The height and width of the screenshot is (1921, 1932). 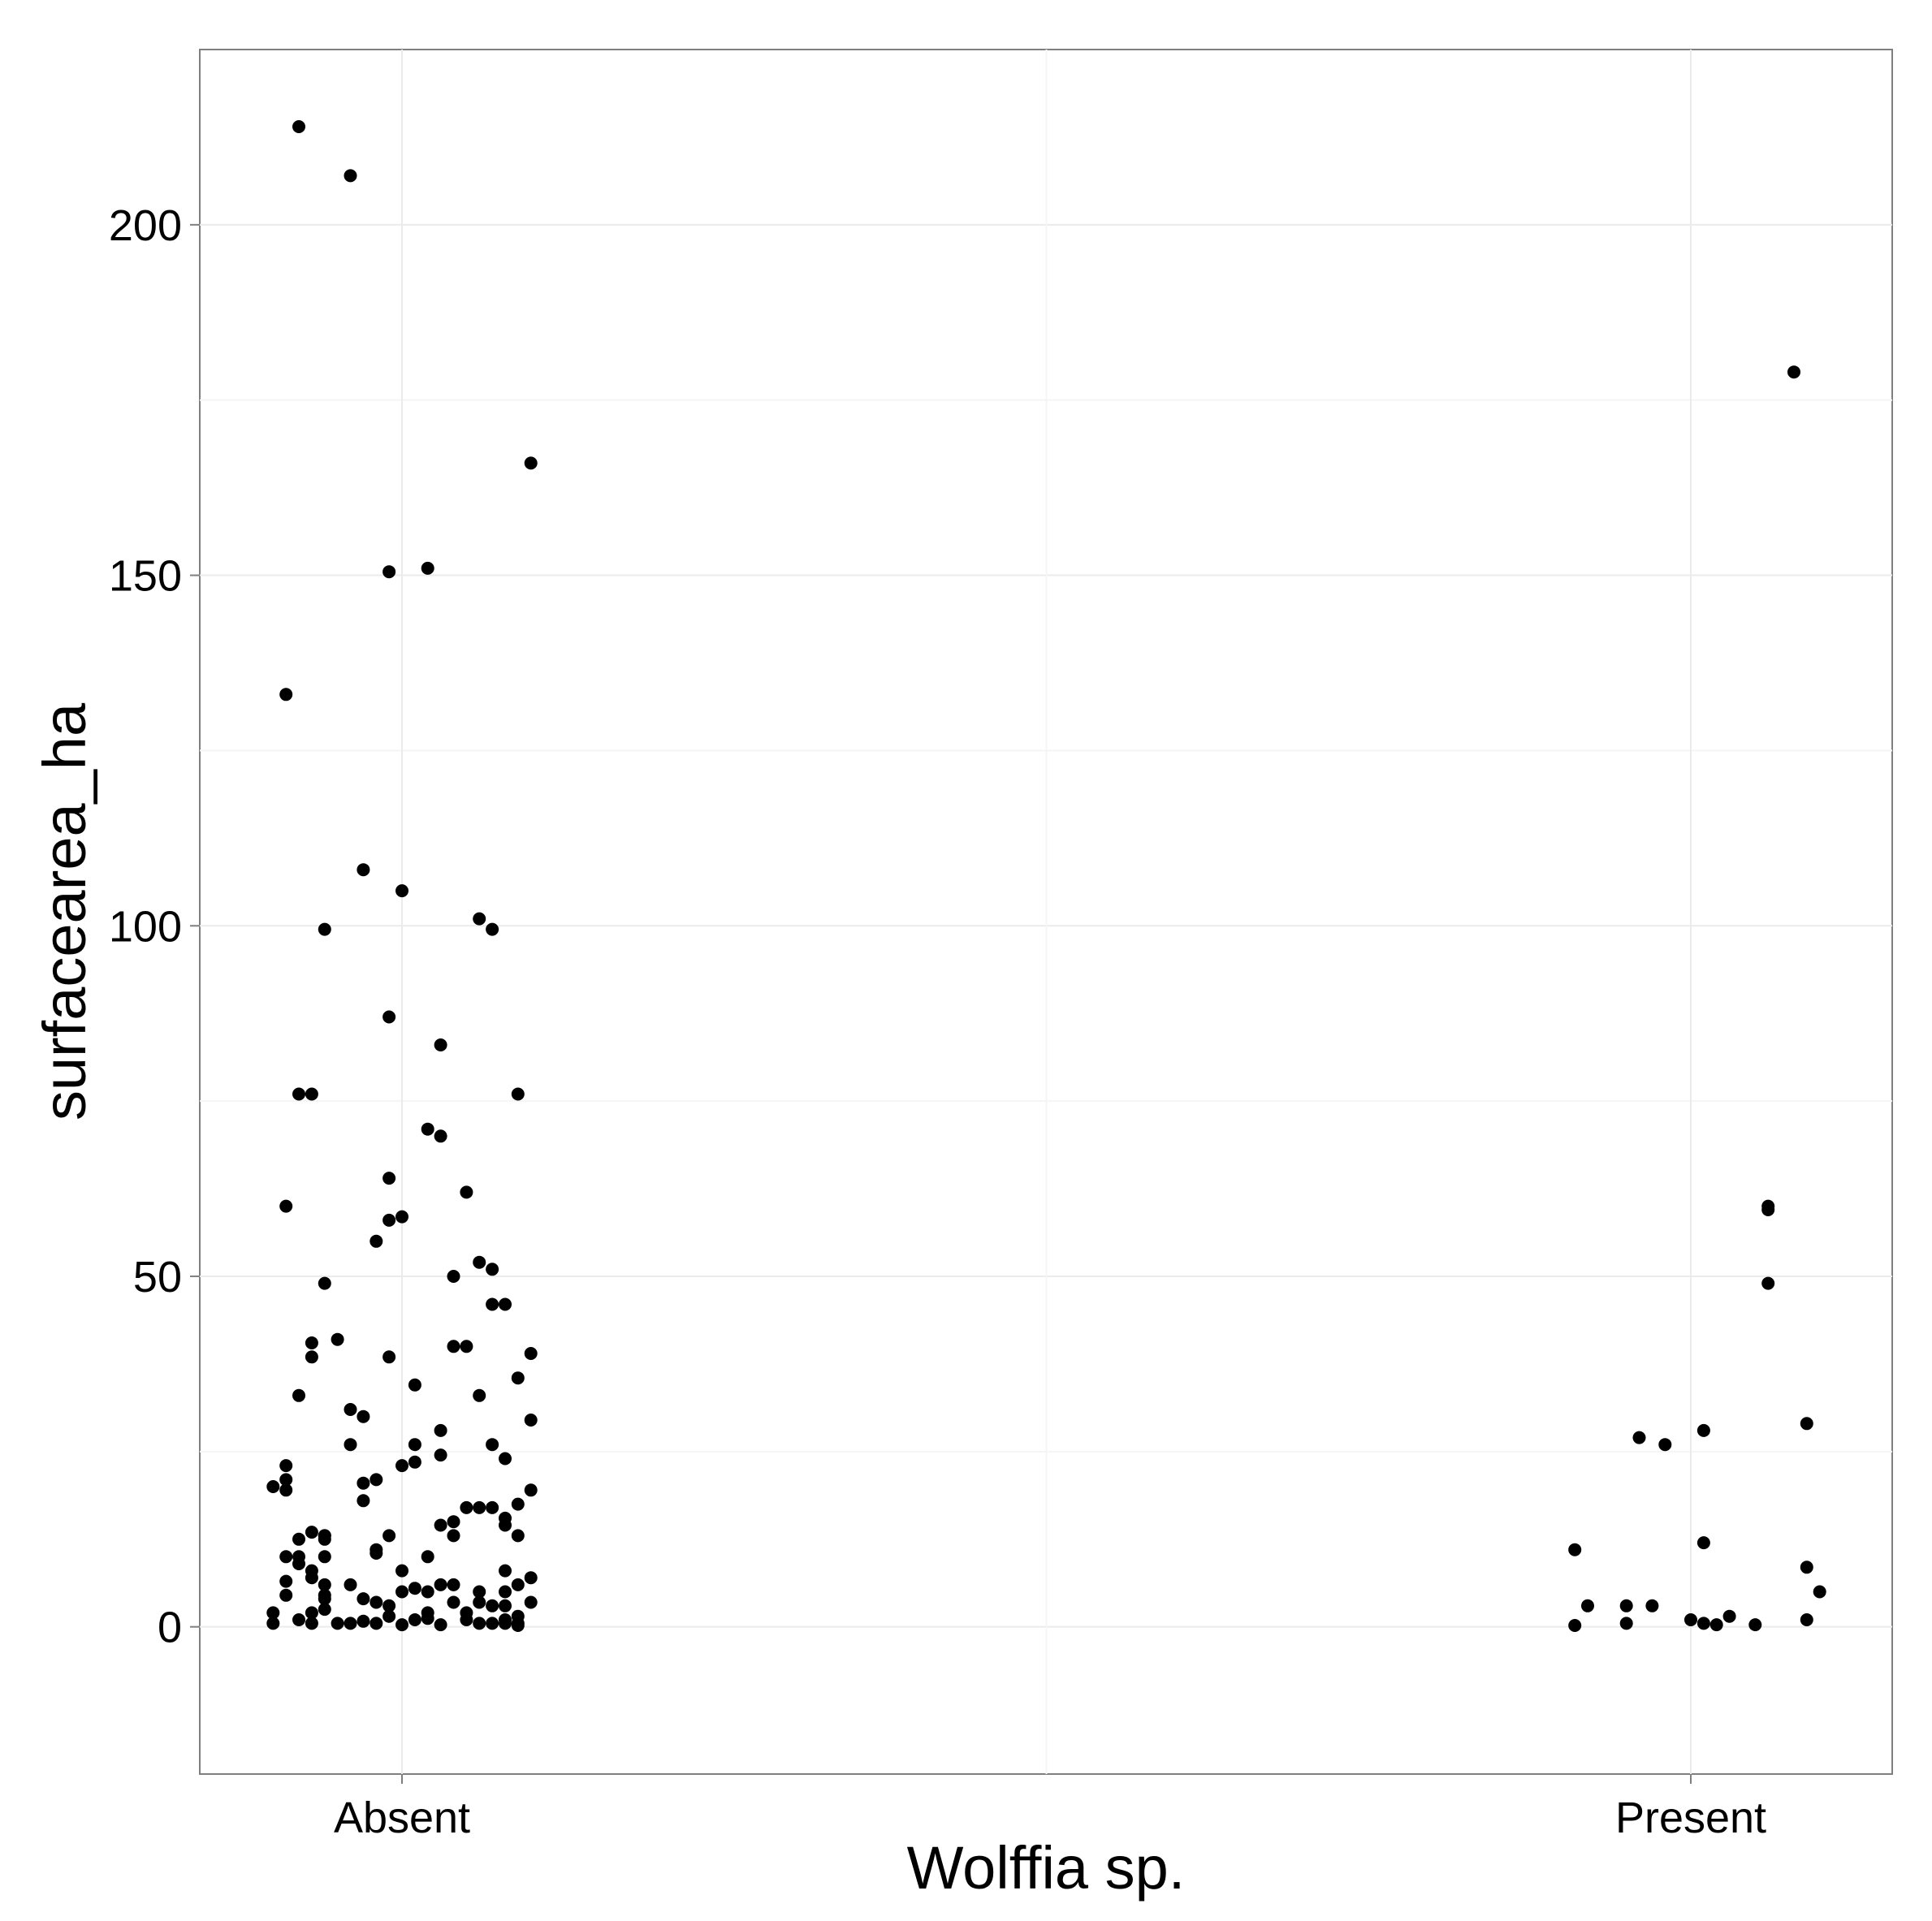 I want to click on y-tick-label: 100, so click(x=145, y=926).